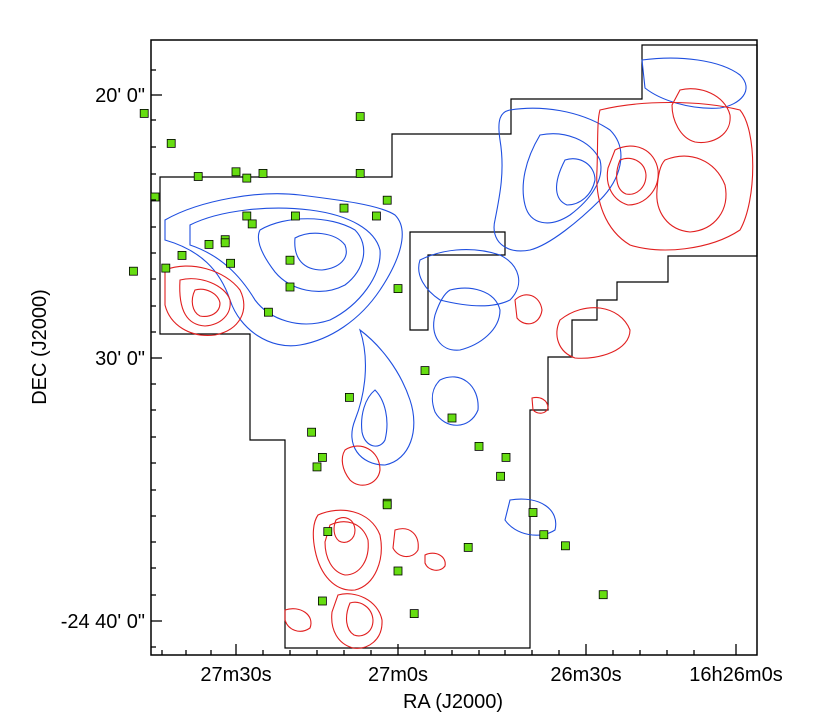 The height and width of the screenshot is (720, 830). I want to click on x-tick-label: 27m30s, so click(235, 675).